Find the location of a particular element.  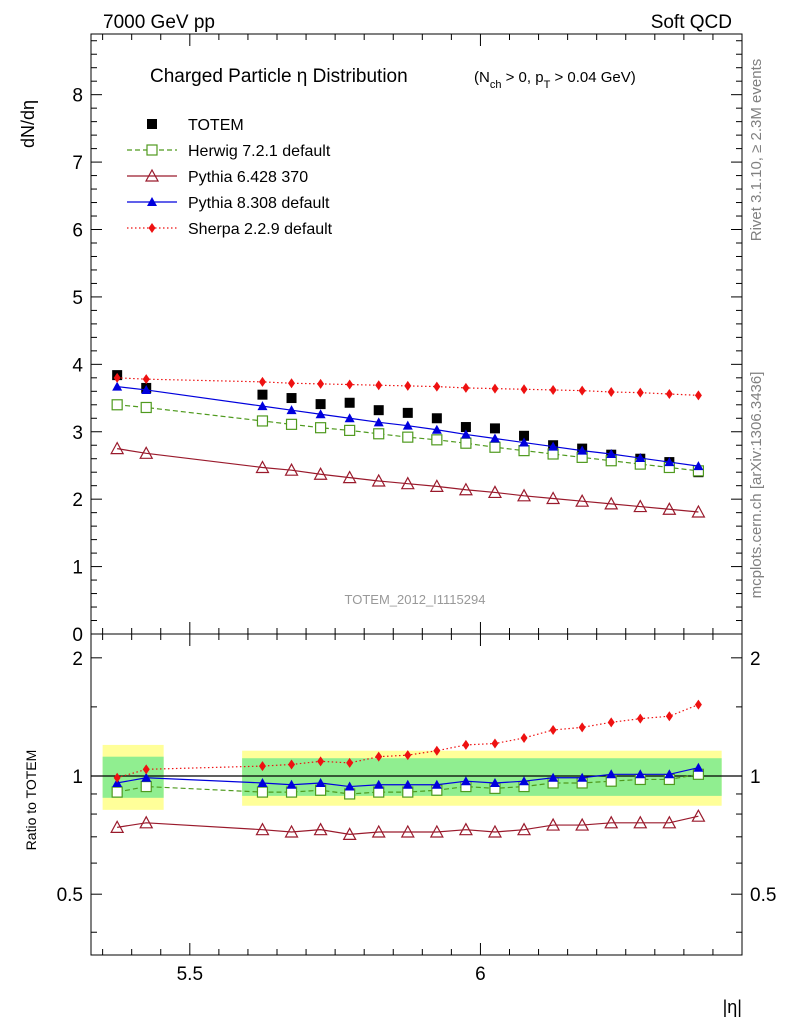

legend-label: Sherpa 2.2.9 default is located at coordinates (260, 229).